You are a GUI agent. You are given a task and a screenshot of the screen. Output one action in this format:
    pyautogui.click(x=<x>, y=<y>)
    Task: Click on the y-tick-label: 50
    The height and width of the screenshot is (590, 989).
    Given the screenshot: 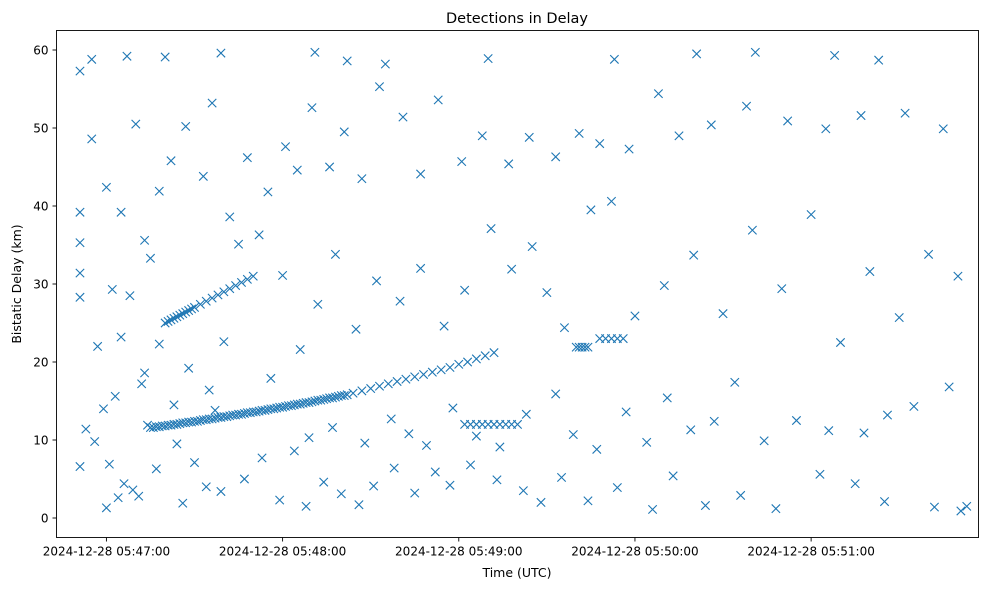 What is the action you would take?
    pyautogui.click(x=40, y=129)
    